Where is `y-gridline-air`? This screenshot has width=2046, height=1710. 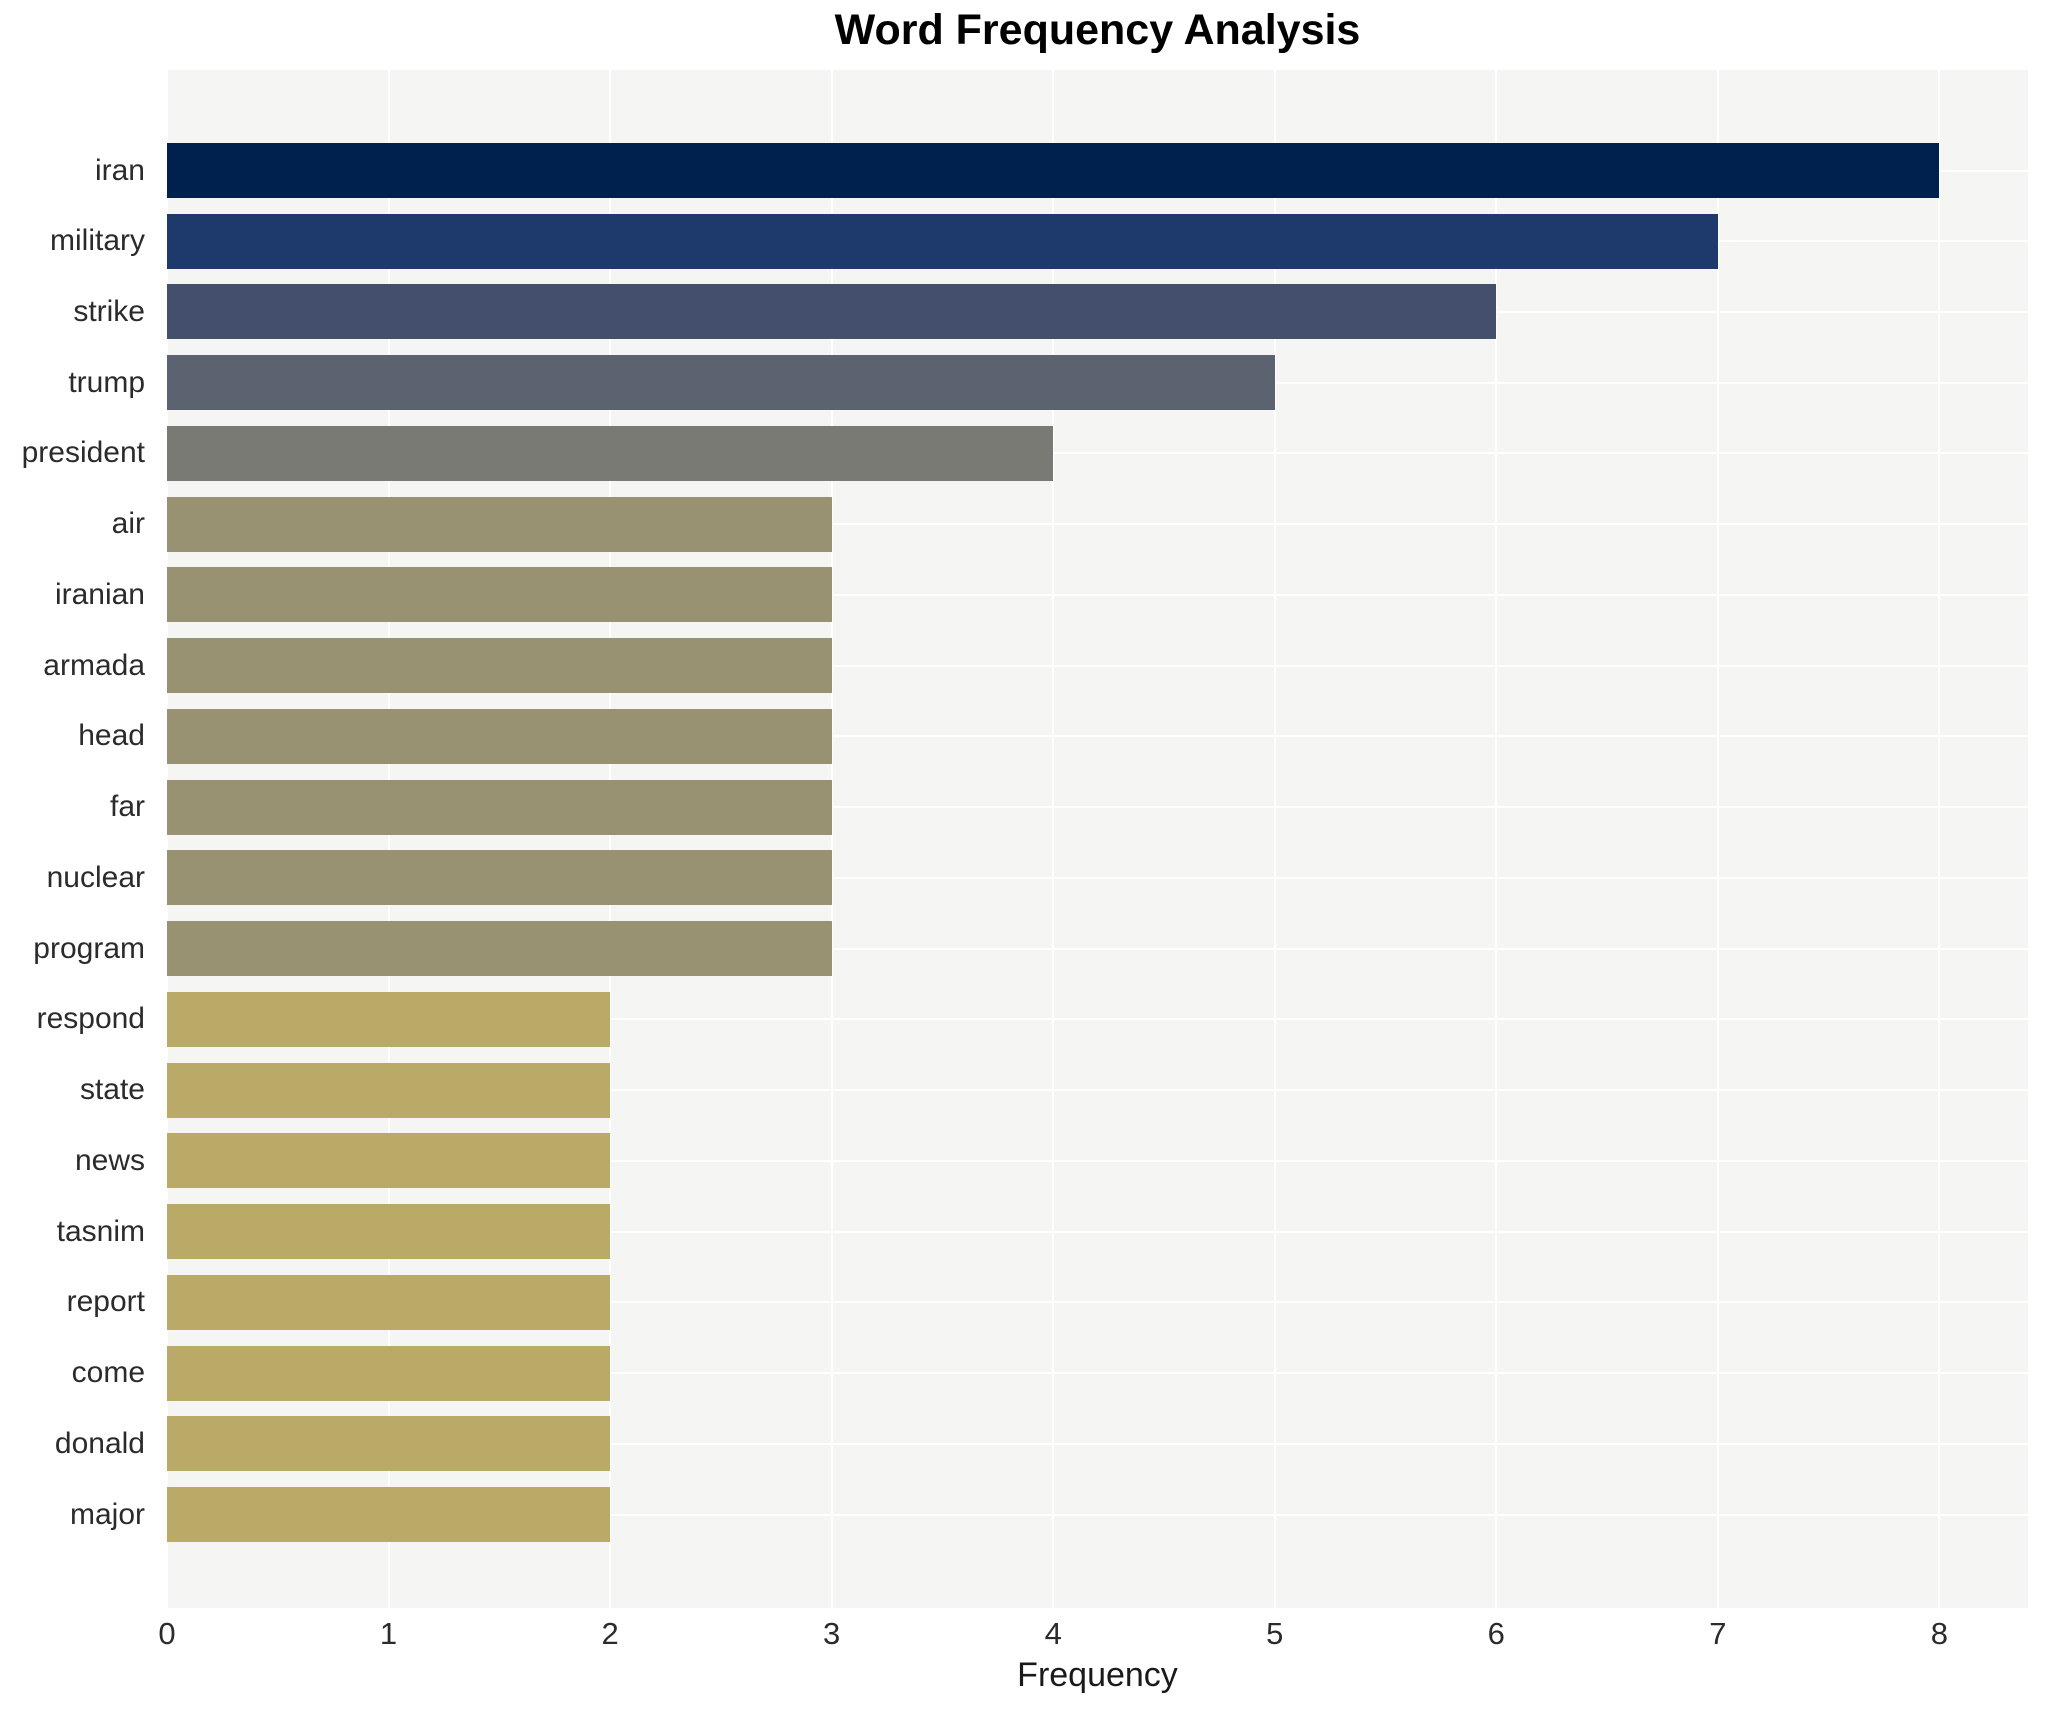 y-gridline-air is located at coordinates (1097, 524).